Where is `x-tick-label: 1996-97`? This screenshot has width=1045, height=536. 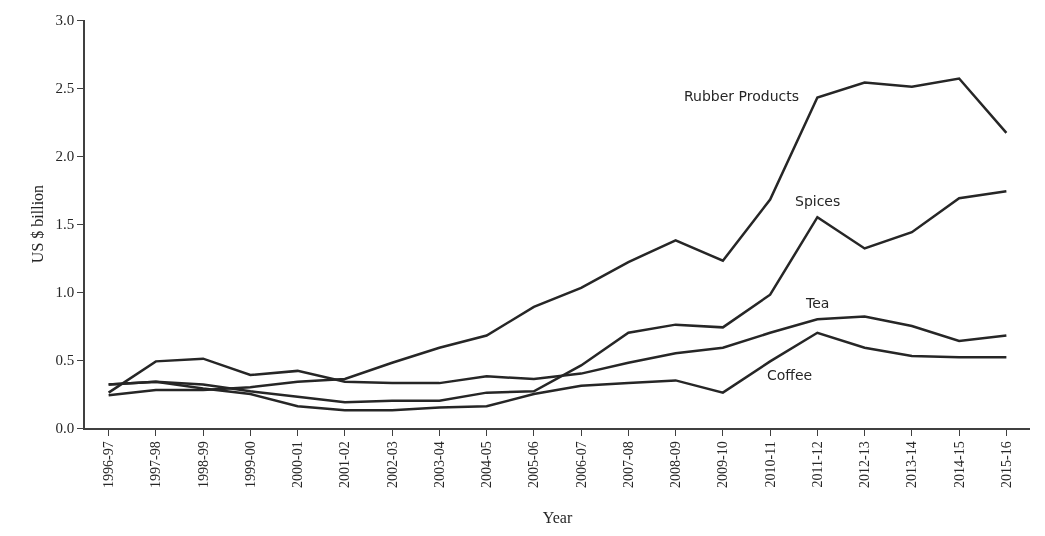 x-tick-label: 1996-97 is located at coordinates (109, 465).